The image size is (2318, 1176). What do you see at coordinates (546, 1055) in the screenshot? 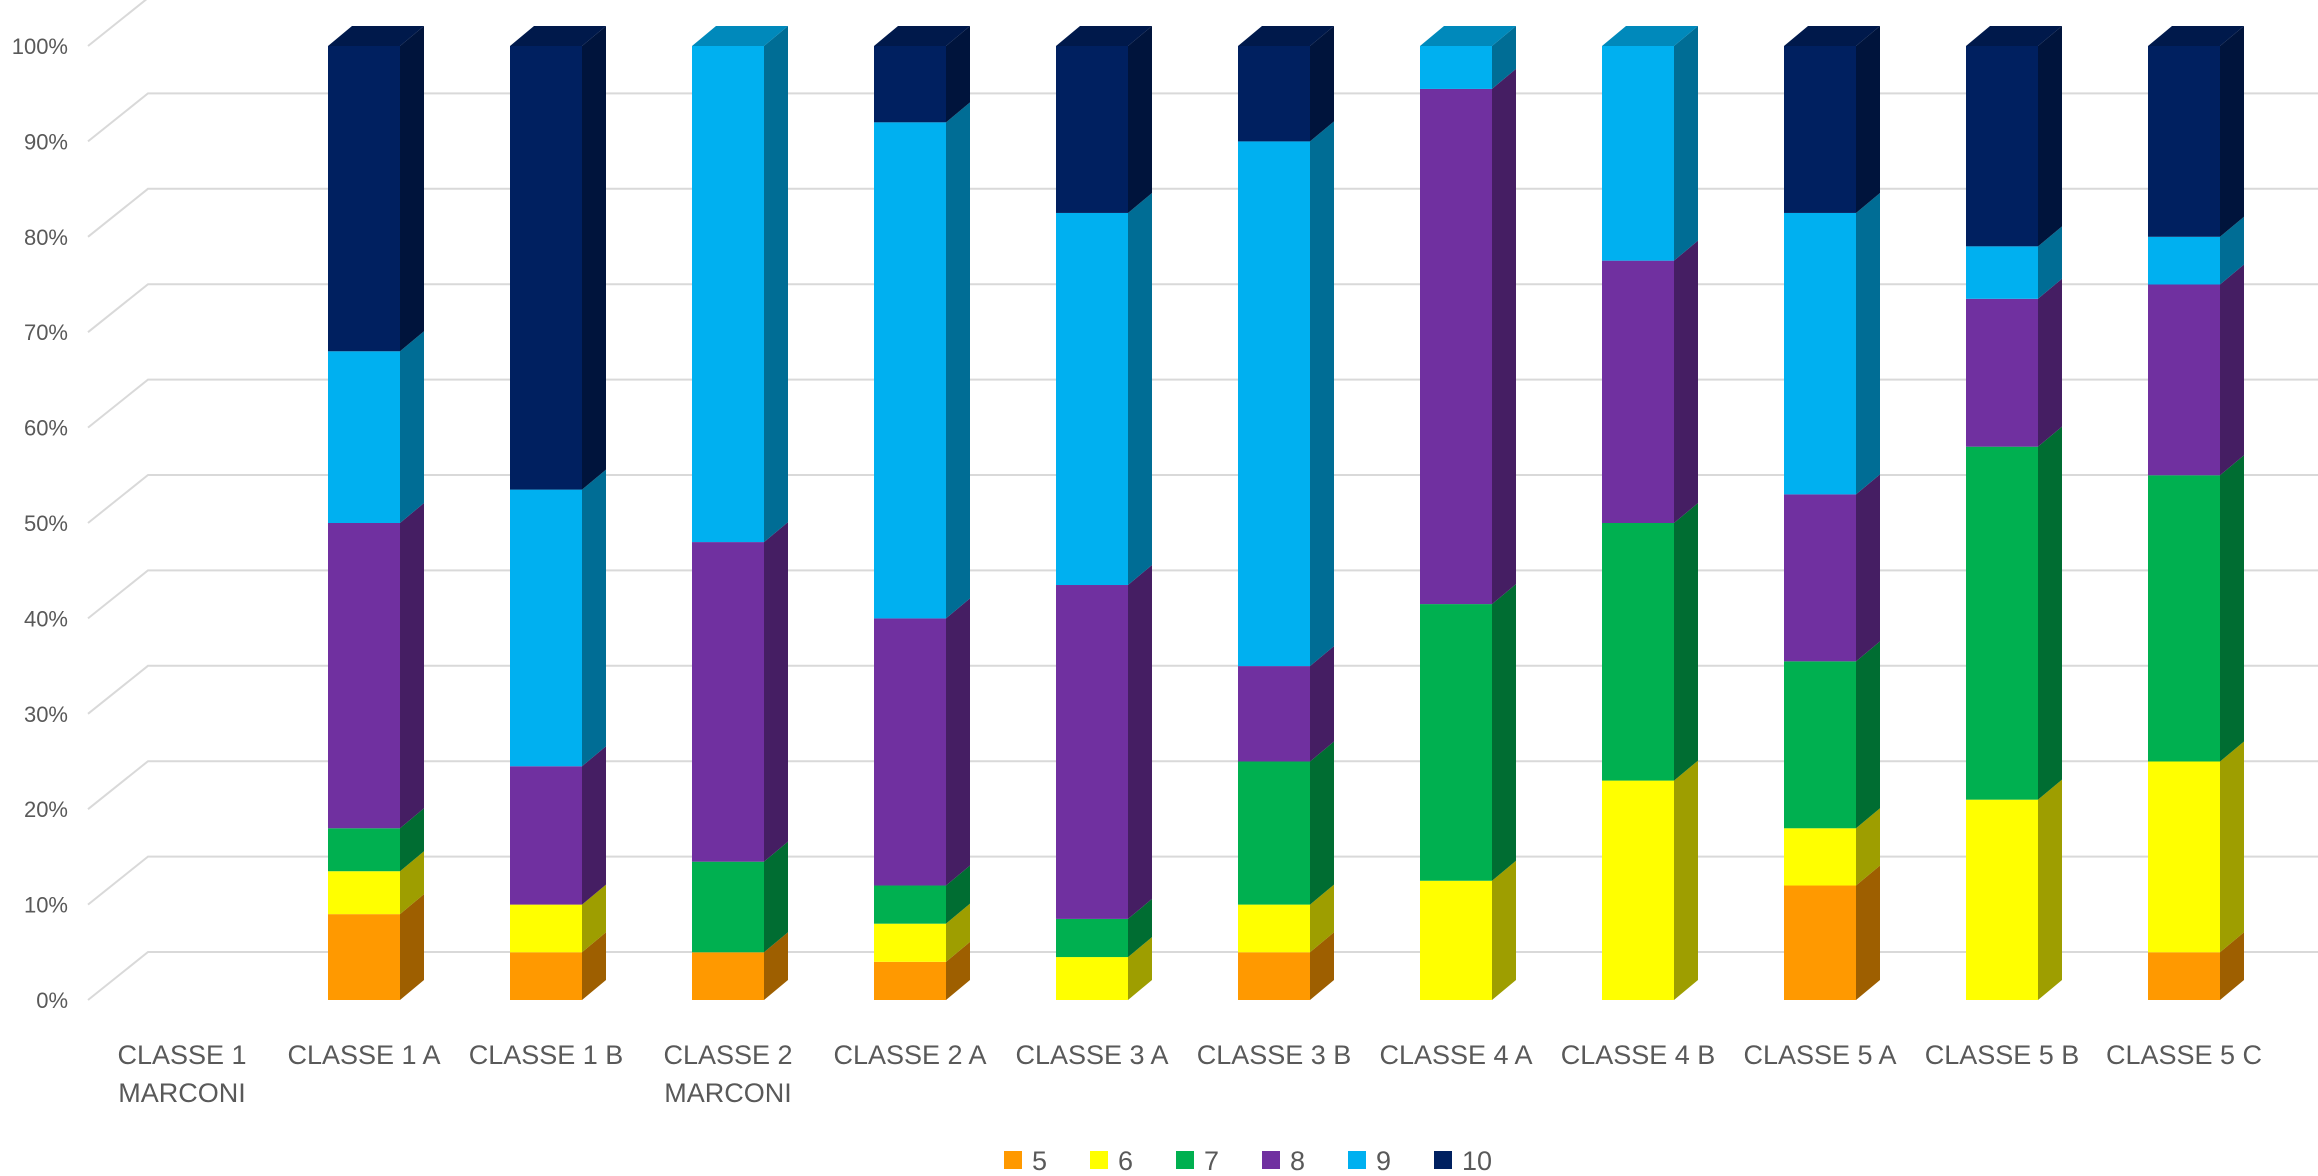
I see `x-tick-label: CLASSE 1 B` at bounding box center [546, 1055].